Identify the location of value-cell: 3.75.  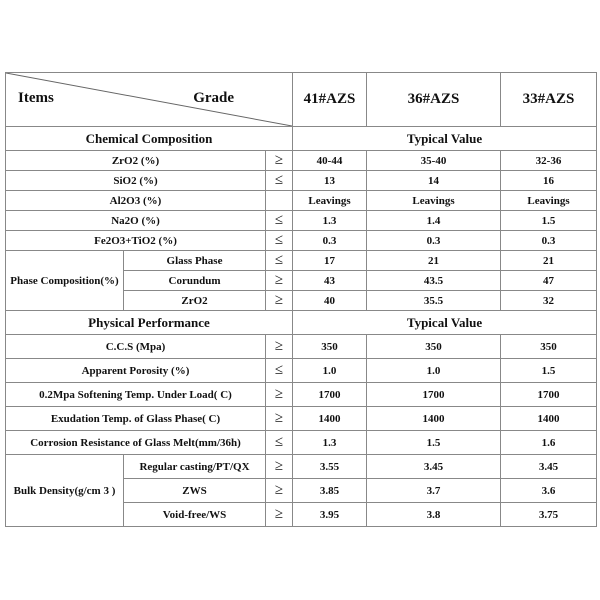
(549, 514).